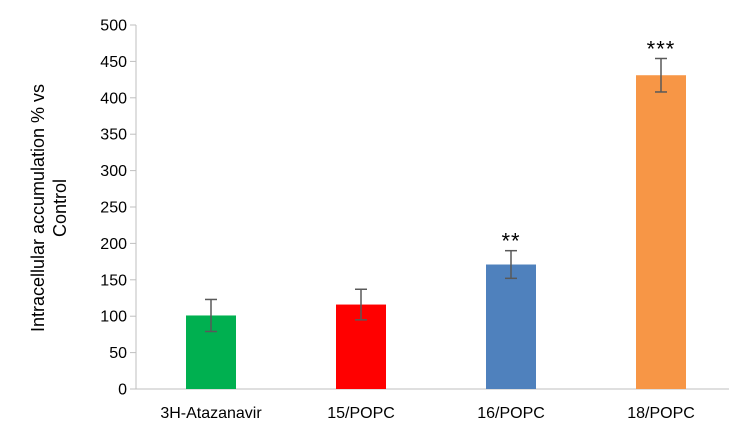 The image size is (729, 433). What do you see at coordinates (49, 208) in the screenshot?
I see `y-axis-title: Intracellular accumulation % vs Control` at bounding box center [49, 208].